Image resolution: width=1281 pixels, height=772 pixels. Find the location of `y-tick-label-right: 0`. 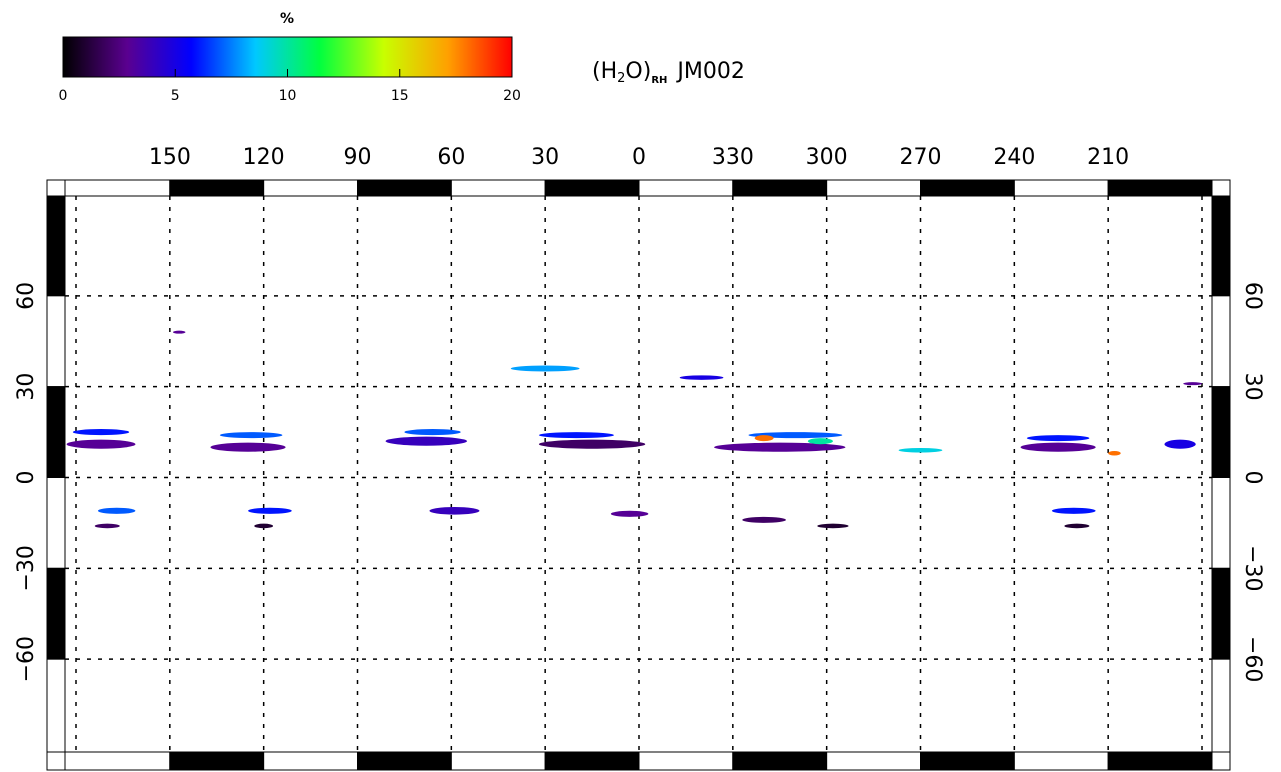

y-tick-label-right: 0 is located at coordinates (1252, 478).